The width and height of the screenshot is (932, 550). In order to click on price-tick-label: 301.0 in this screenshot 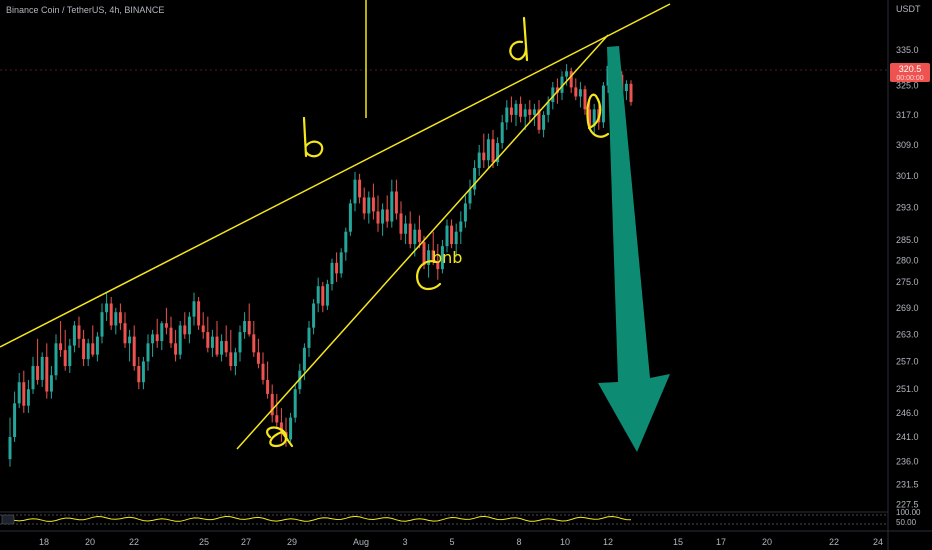, I will do `click(907, 176)`.